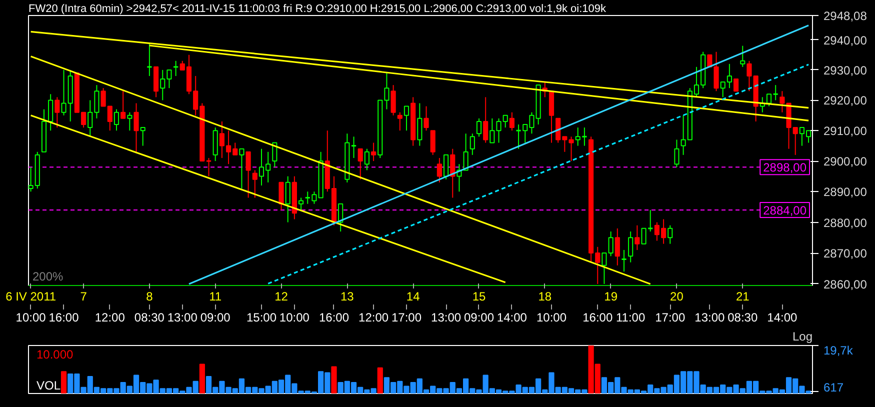 The height and width of the screenshot is (407, 875). Describe the element at coordinates (347, 297) in the screenshot. I see `x-tick-label: 13` at that location.